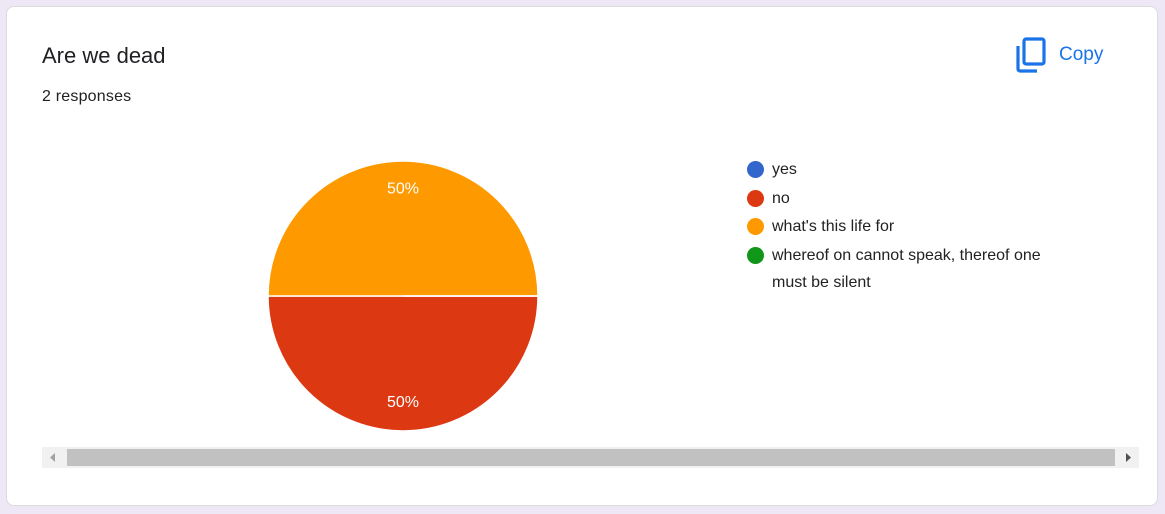 Image resolution: width=1165 pixels, height=514 pixels. What do you see at coordinates (907, 226) in the screenshot?
I see `legend-entry: what's this life for` at bounding box center [907, 226].